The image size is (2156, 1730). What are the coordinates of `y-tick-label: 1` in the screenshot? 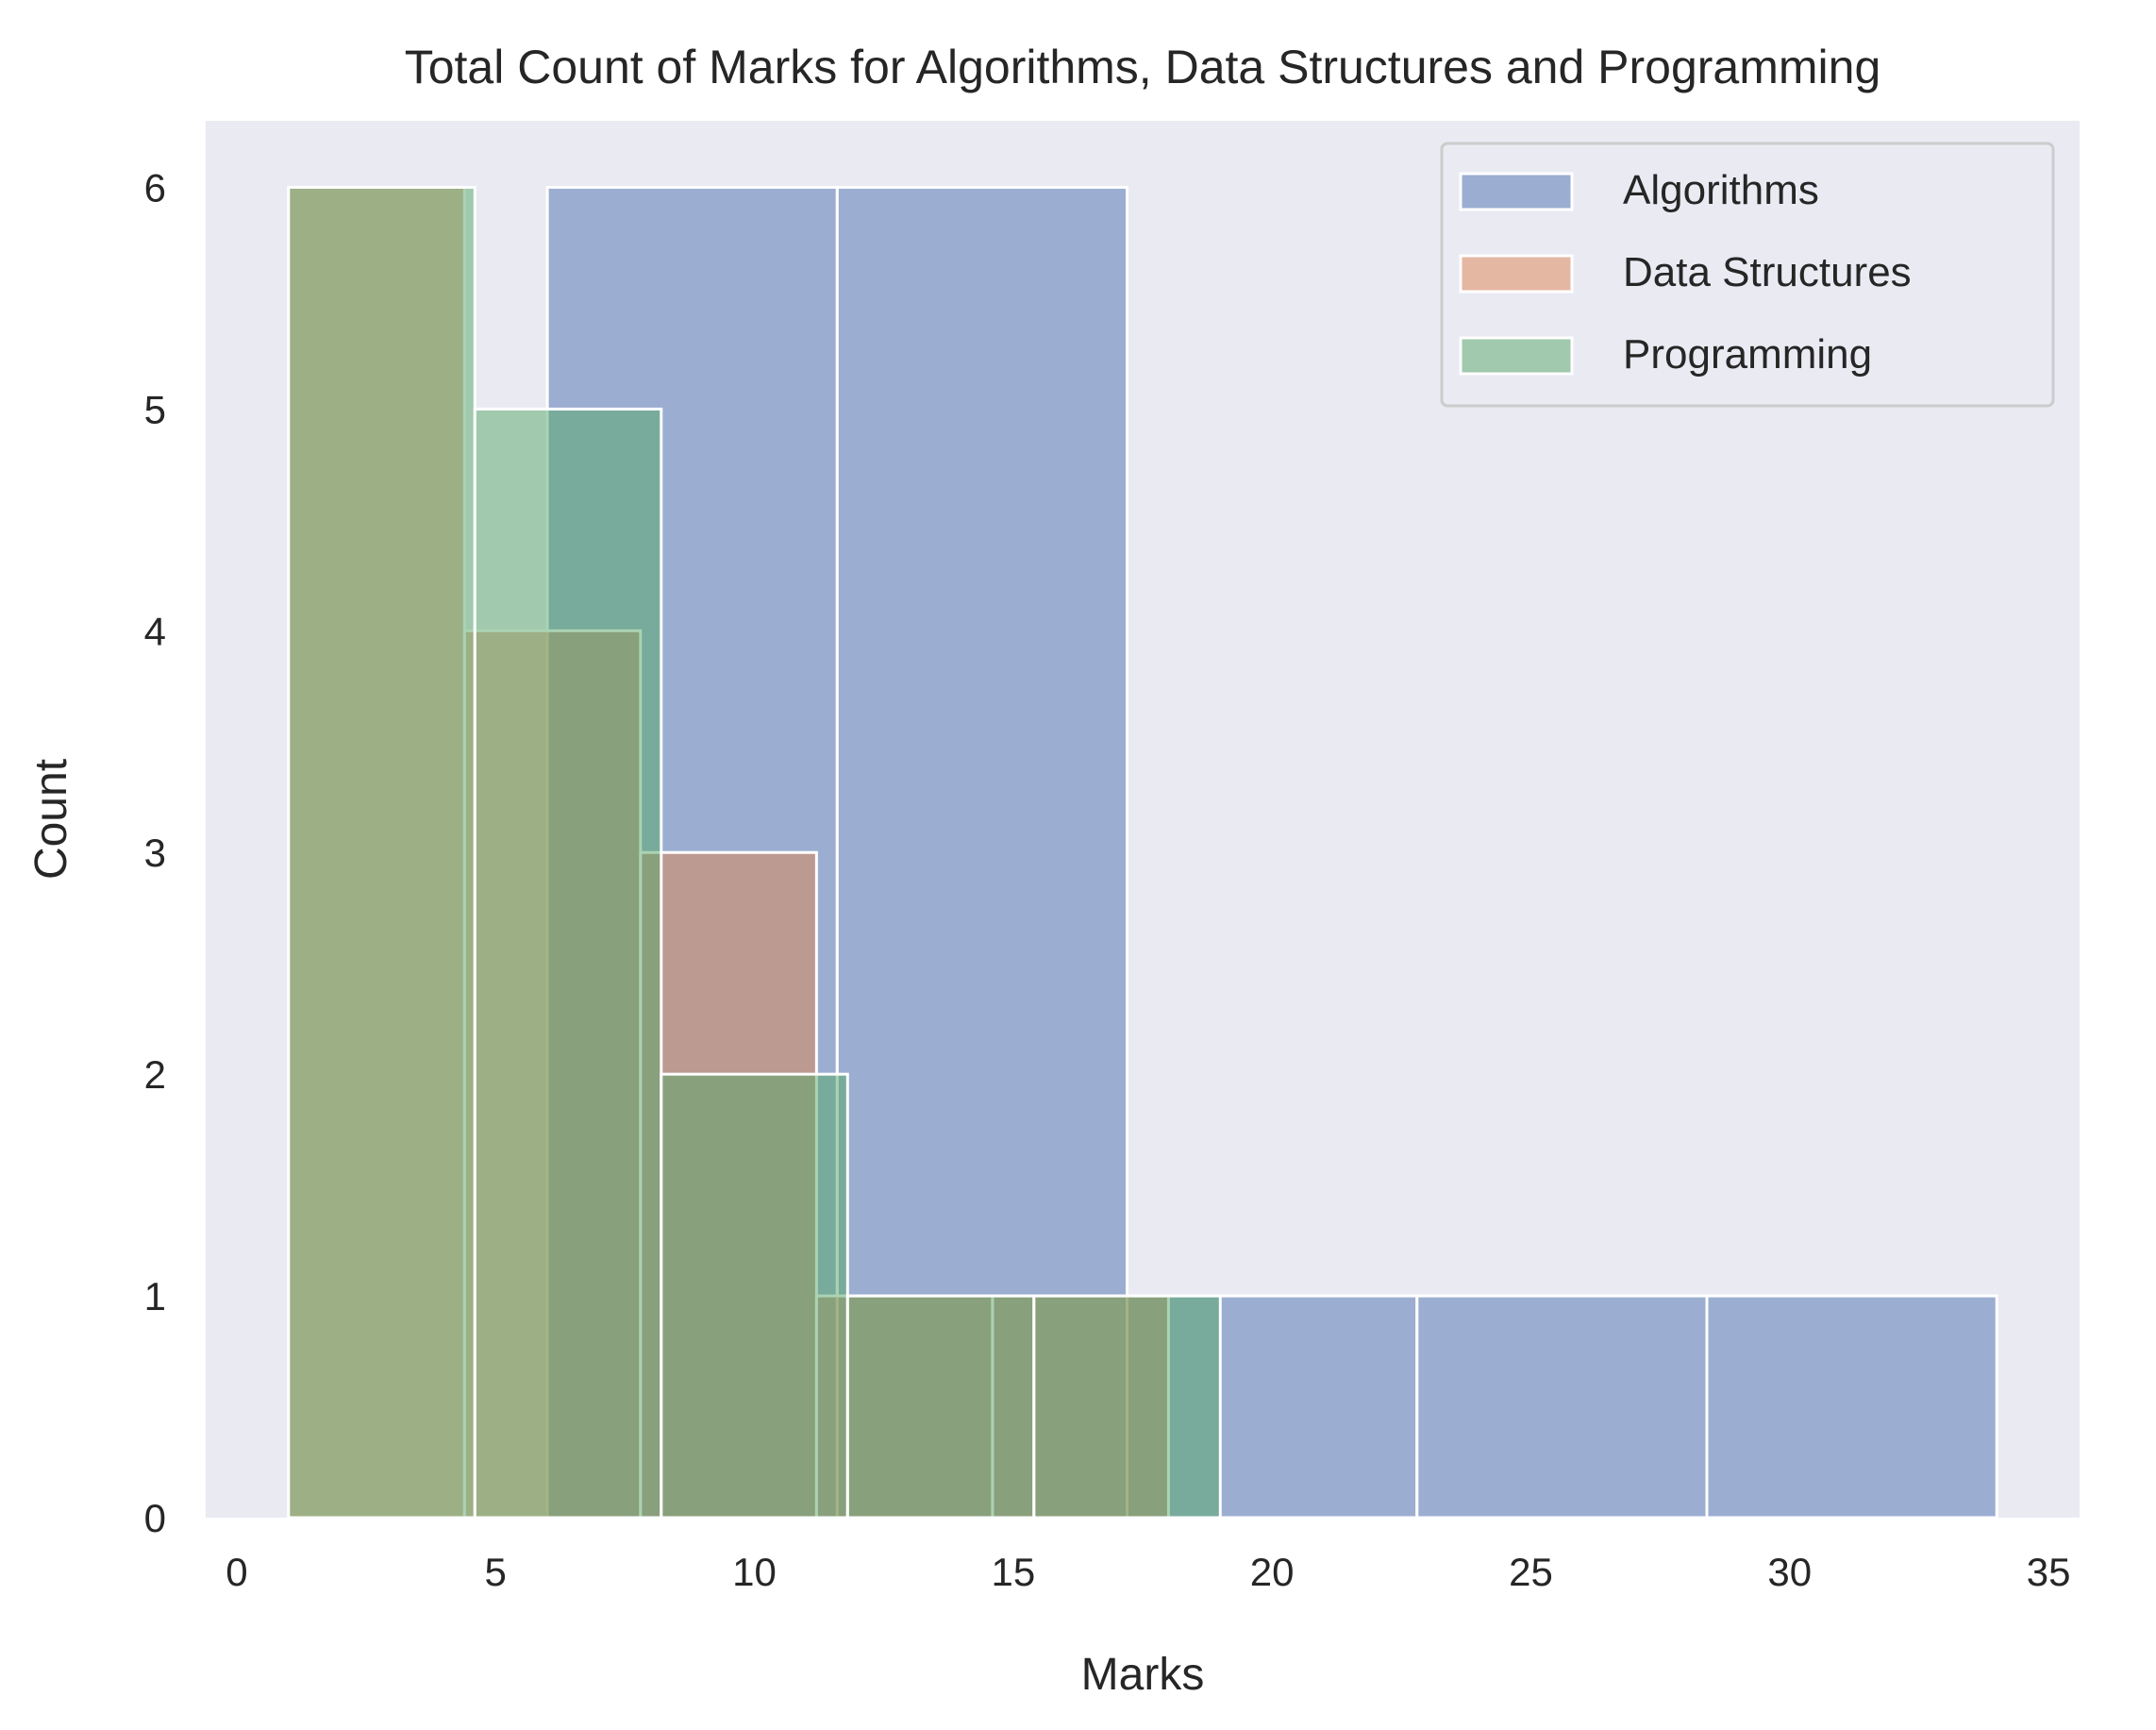 It's located at (155, 1296).